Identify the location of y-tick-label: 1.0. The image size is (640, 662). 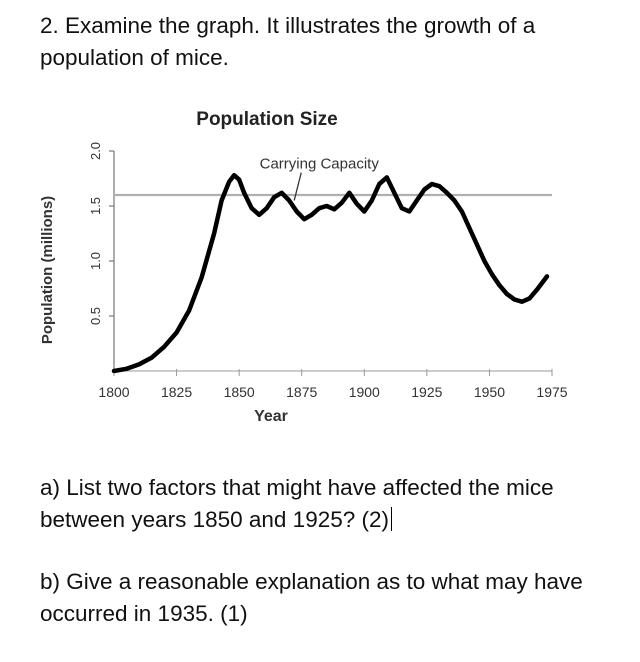
(95, 261).